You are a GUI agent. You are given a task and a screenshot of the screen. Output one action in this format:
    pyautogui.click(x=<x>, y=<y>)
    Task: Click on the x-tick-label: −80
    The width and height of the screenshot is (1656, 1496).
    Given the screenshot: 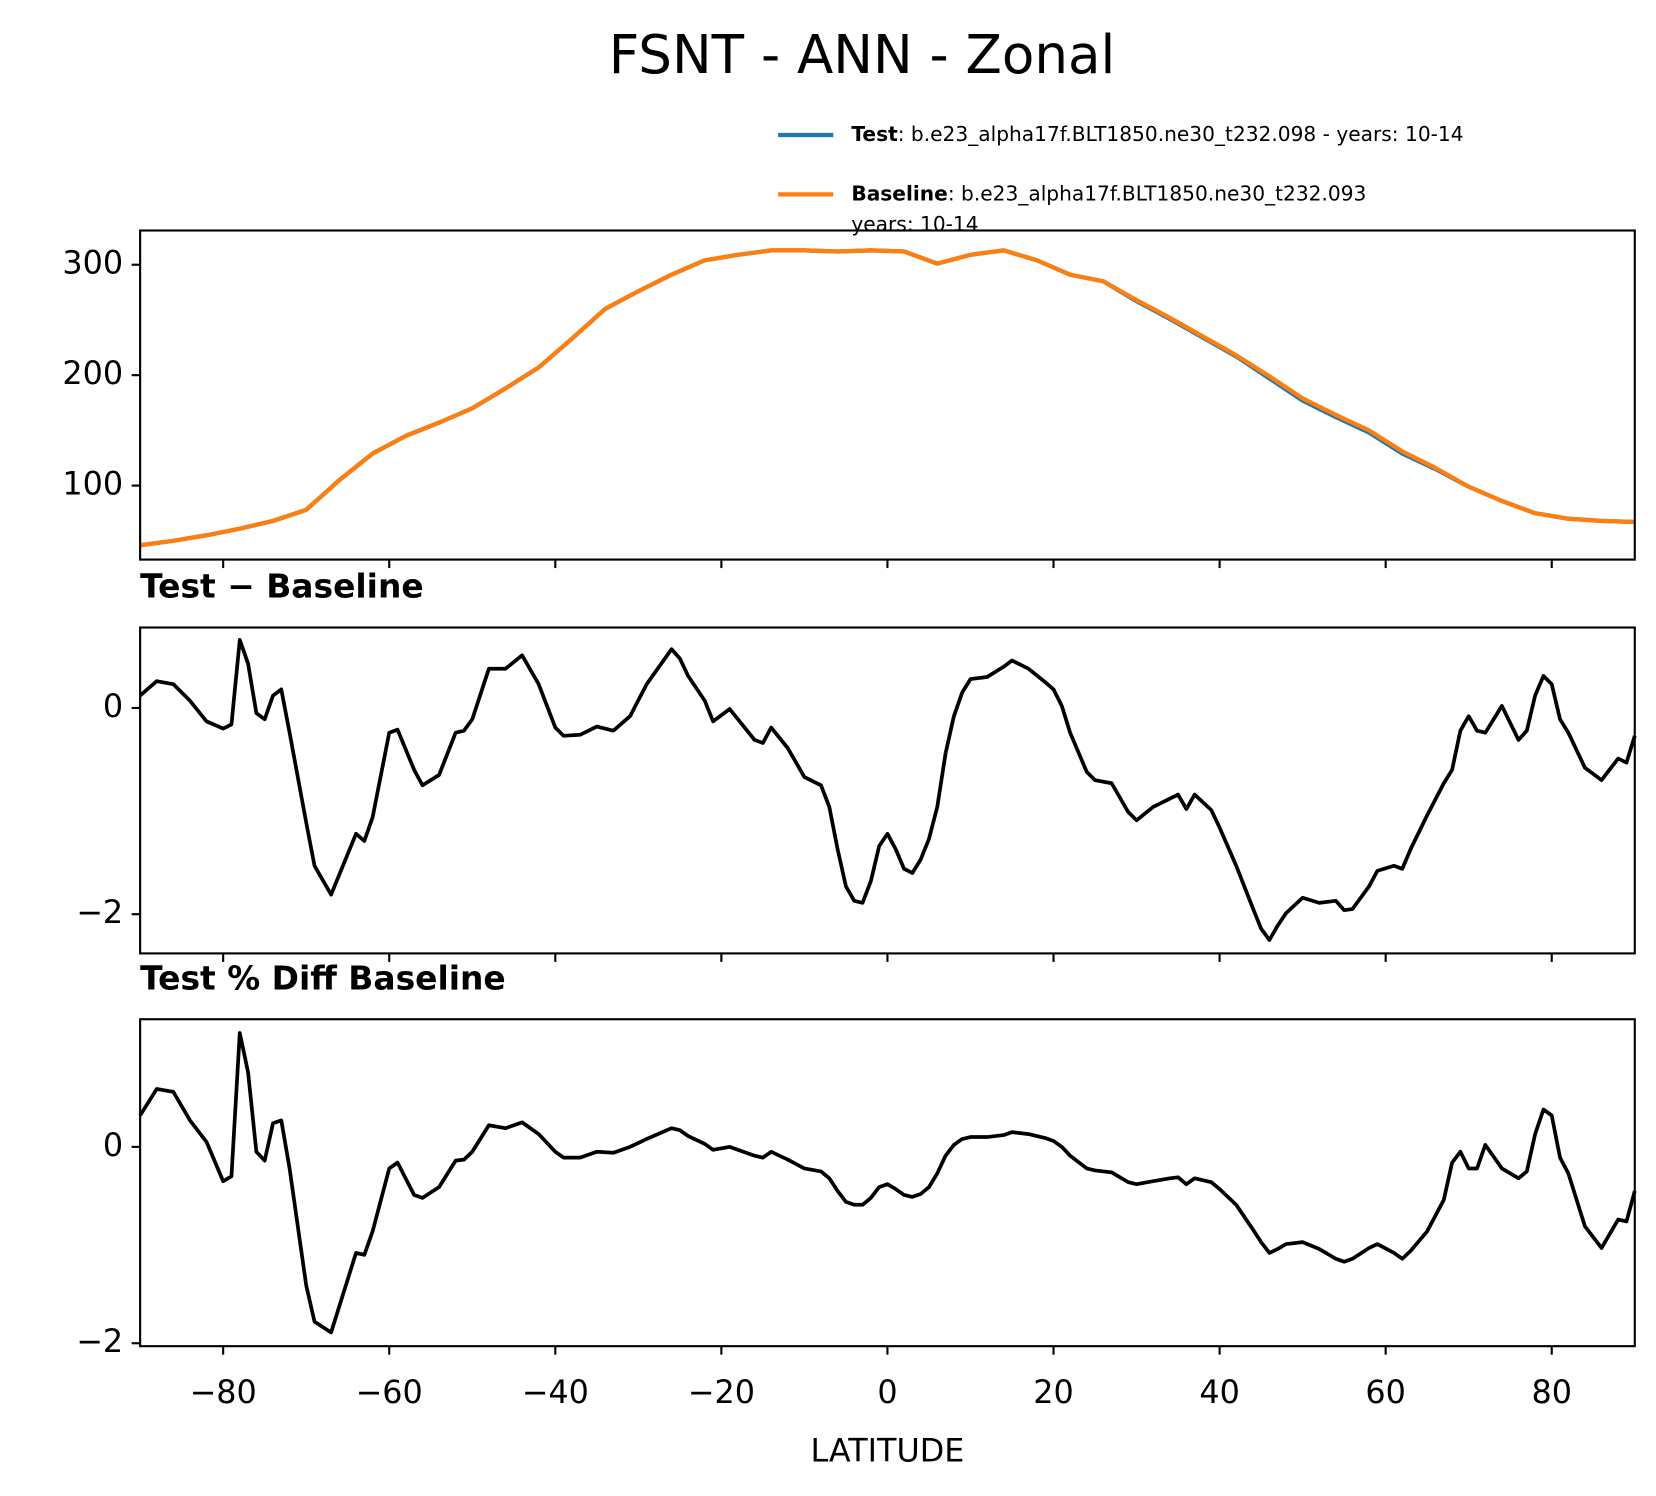 What is the action you would take?
    pyautogui.click(x=223, y=1392)
    